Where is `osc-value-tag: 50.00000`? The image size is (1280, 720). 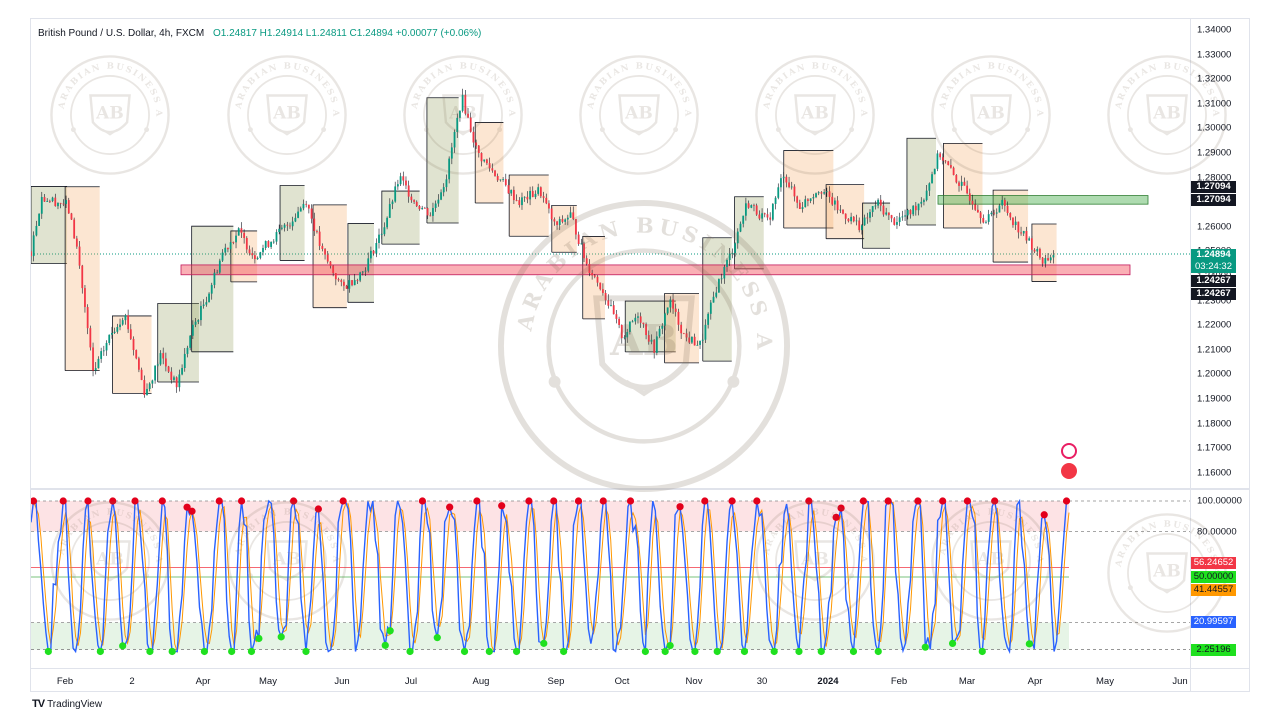
osc-value-tag: 50.00000 is located at coordinates (1213, 577).